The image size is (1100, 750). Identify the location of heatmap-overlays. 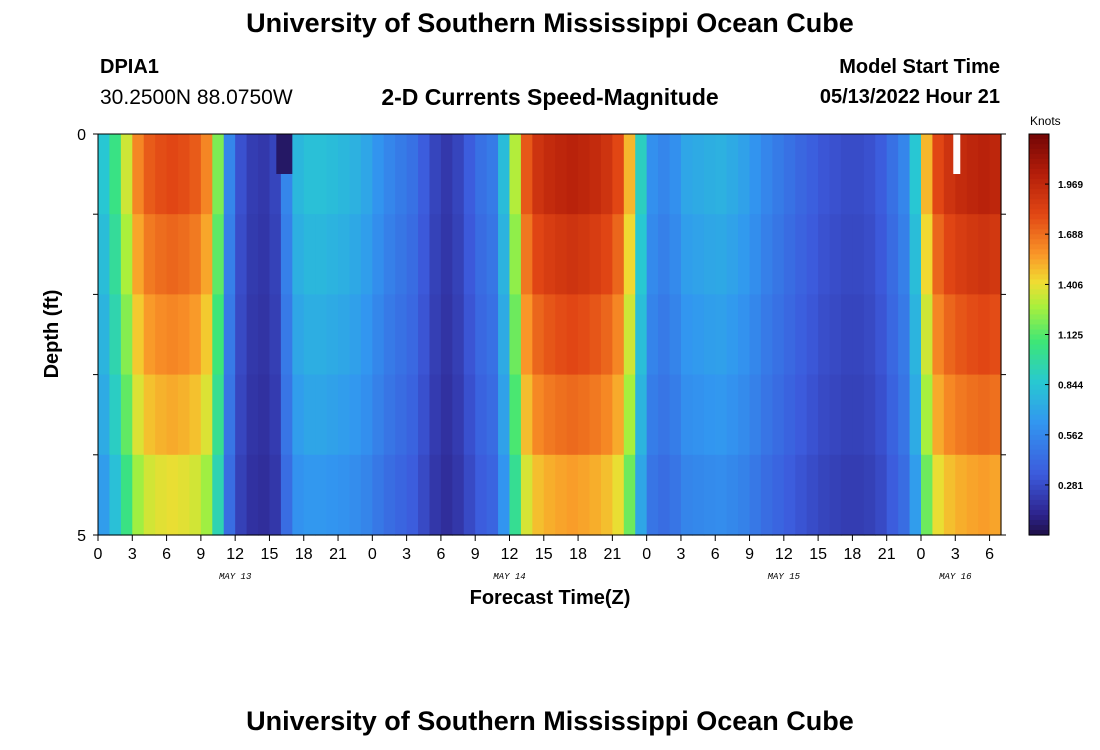
(618, 154).